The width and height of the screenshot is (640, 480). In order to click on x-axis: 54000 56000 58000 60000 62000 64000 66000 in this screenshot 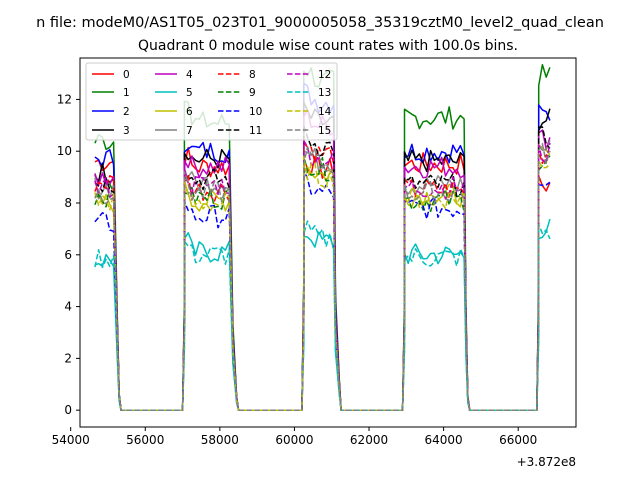, I will do `click(294, 437)`.